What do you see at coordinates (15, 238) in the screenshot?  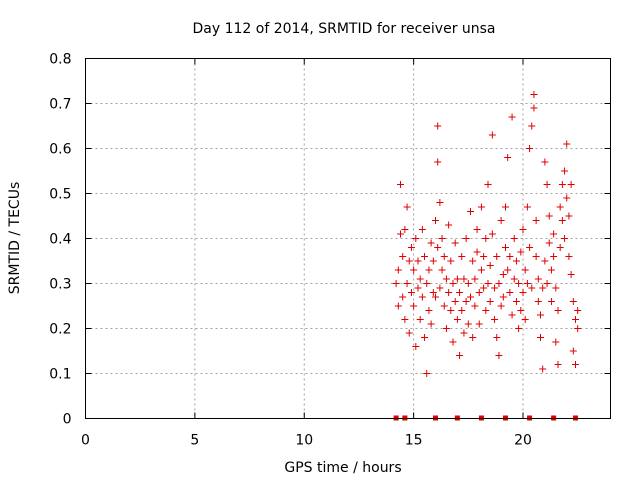 I see `y-axis-title: SRMTID / TECUs` at bounding box center [15, 238].